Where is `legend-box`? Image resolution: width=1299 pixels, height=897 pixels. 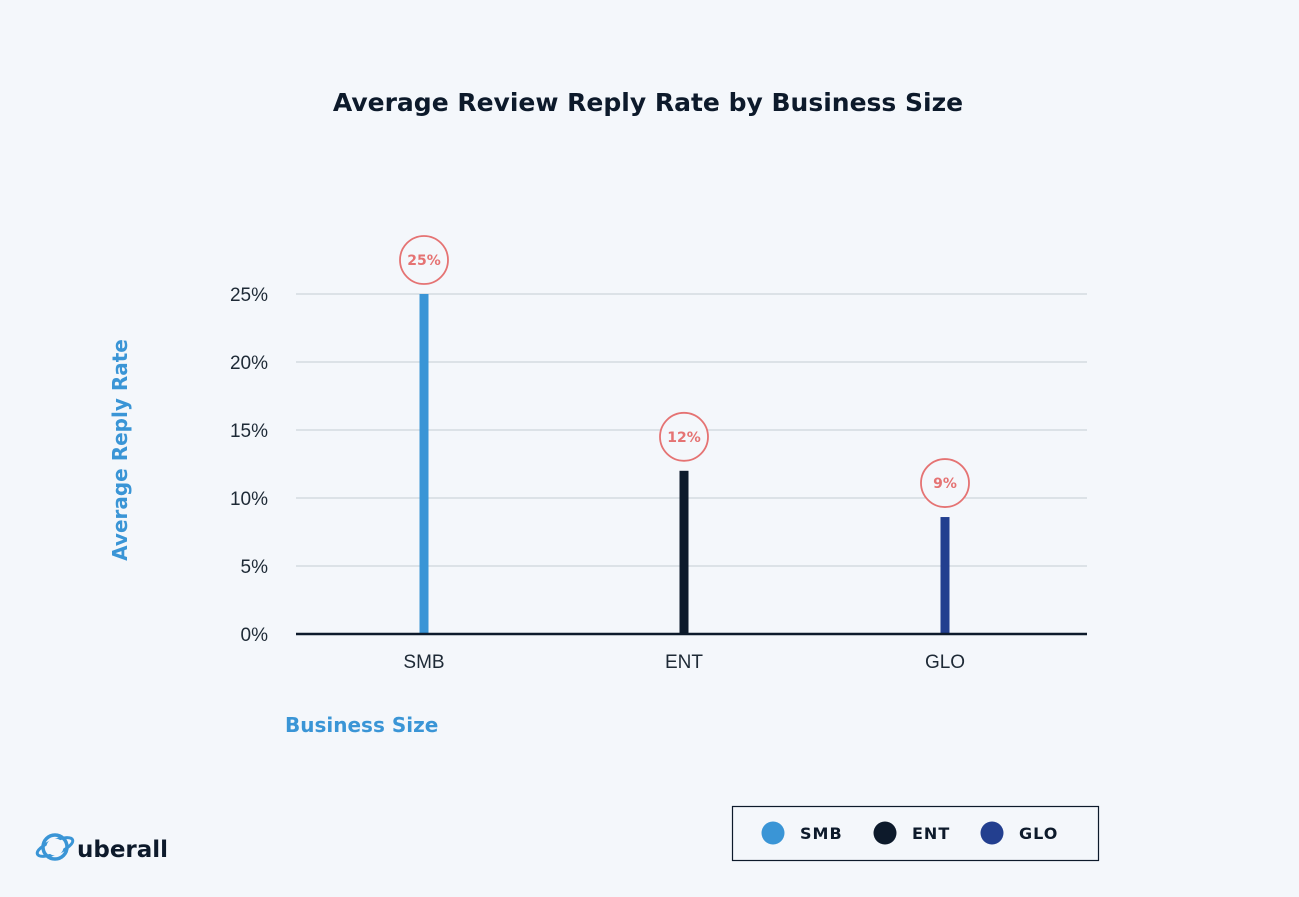
legend-box is located at coordinates (915, 833).